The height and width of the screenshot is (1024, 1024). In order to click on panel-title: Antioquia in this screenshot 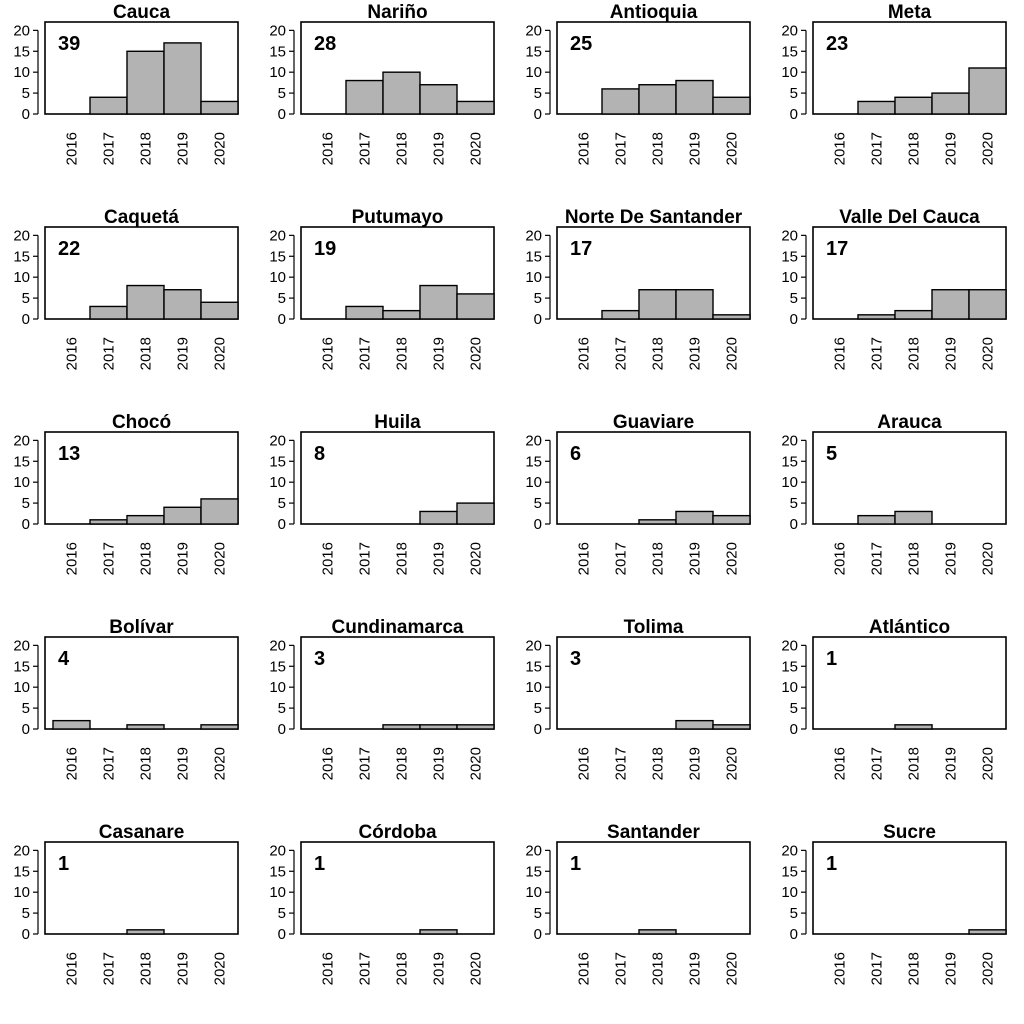, I will do `click(654, 12)`.